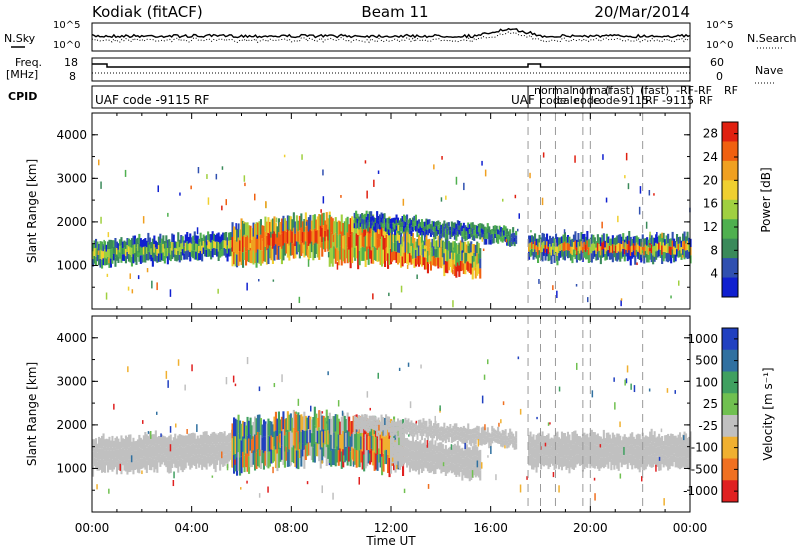 Image resolution: width=800 pixels, height=554 pixels. I want to click on velocity-cbar-frame, so click(730, 415).